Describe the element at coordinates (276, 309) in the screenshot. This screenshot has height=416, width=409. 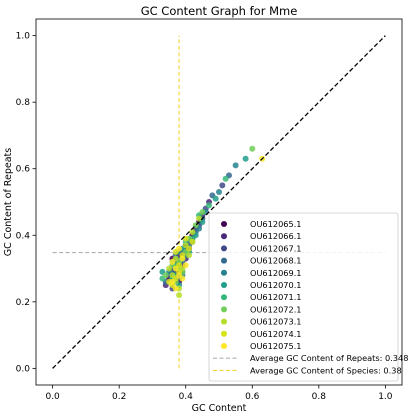
I see `legend-entry: OU612072.1` at that location.